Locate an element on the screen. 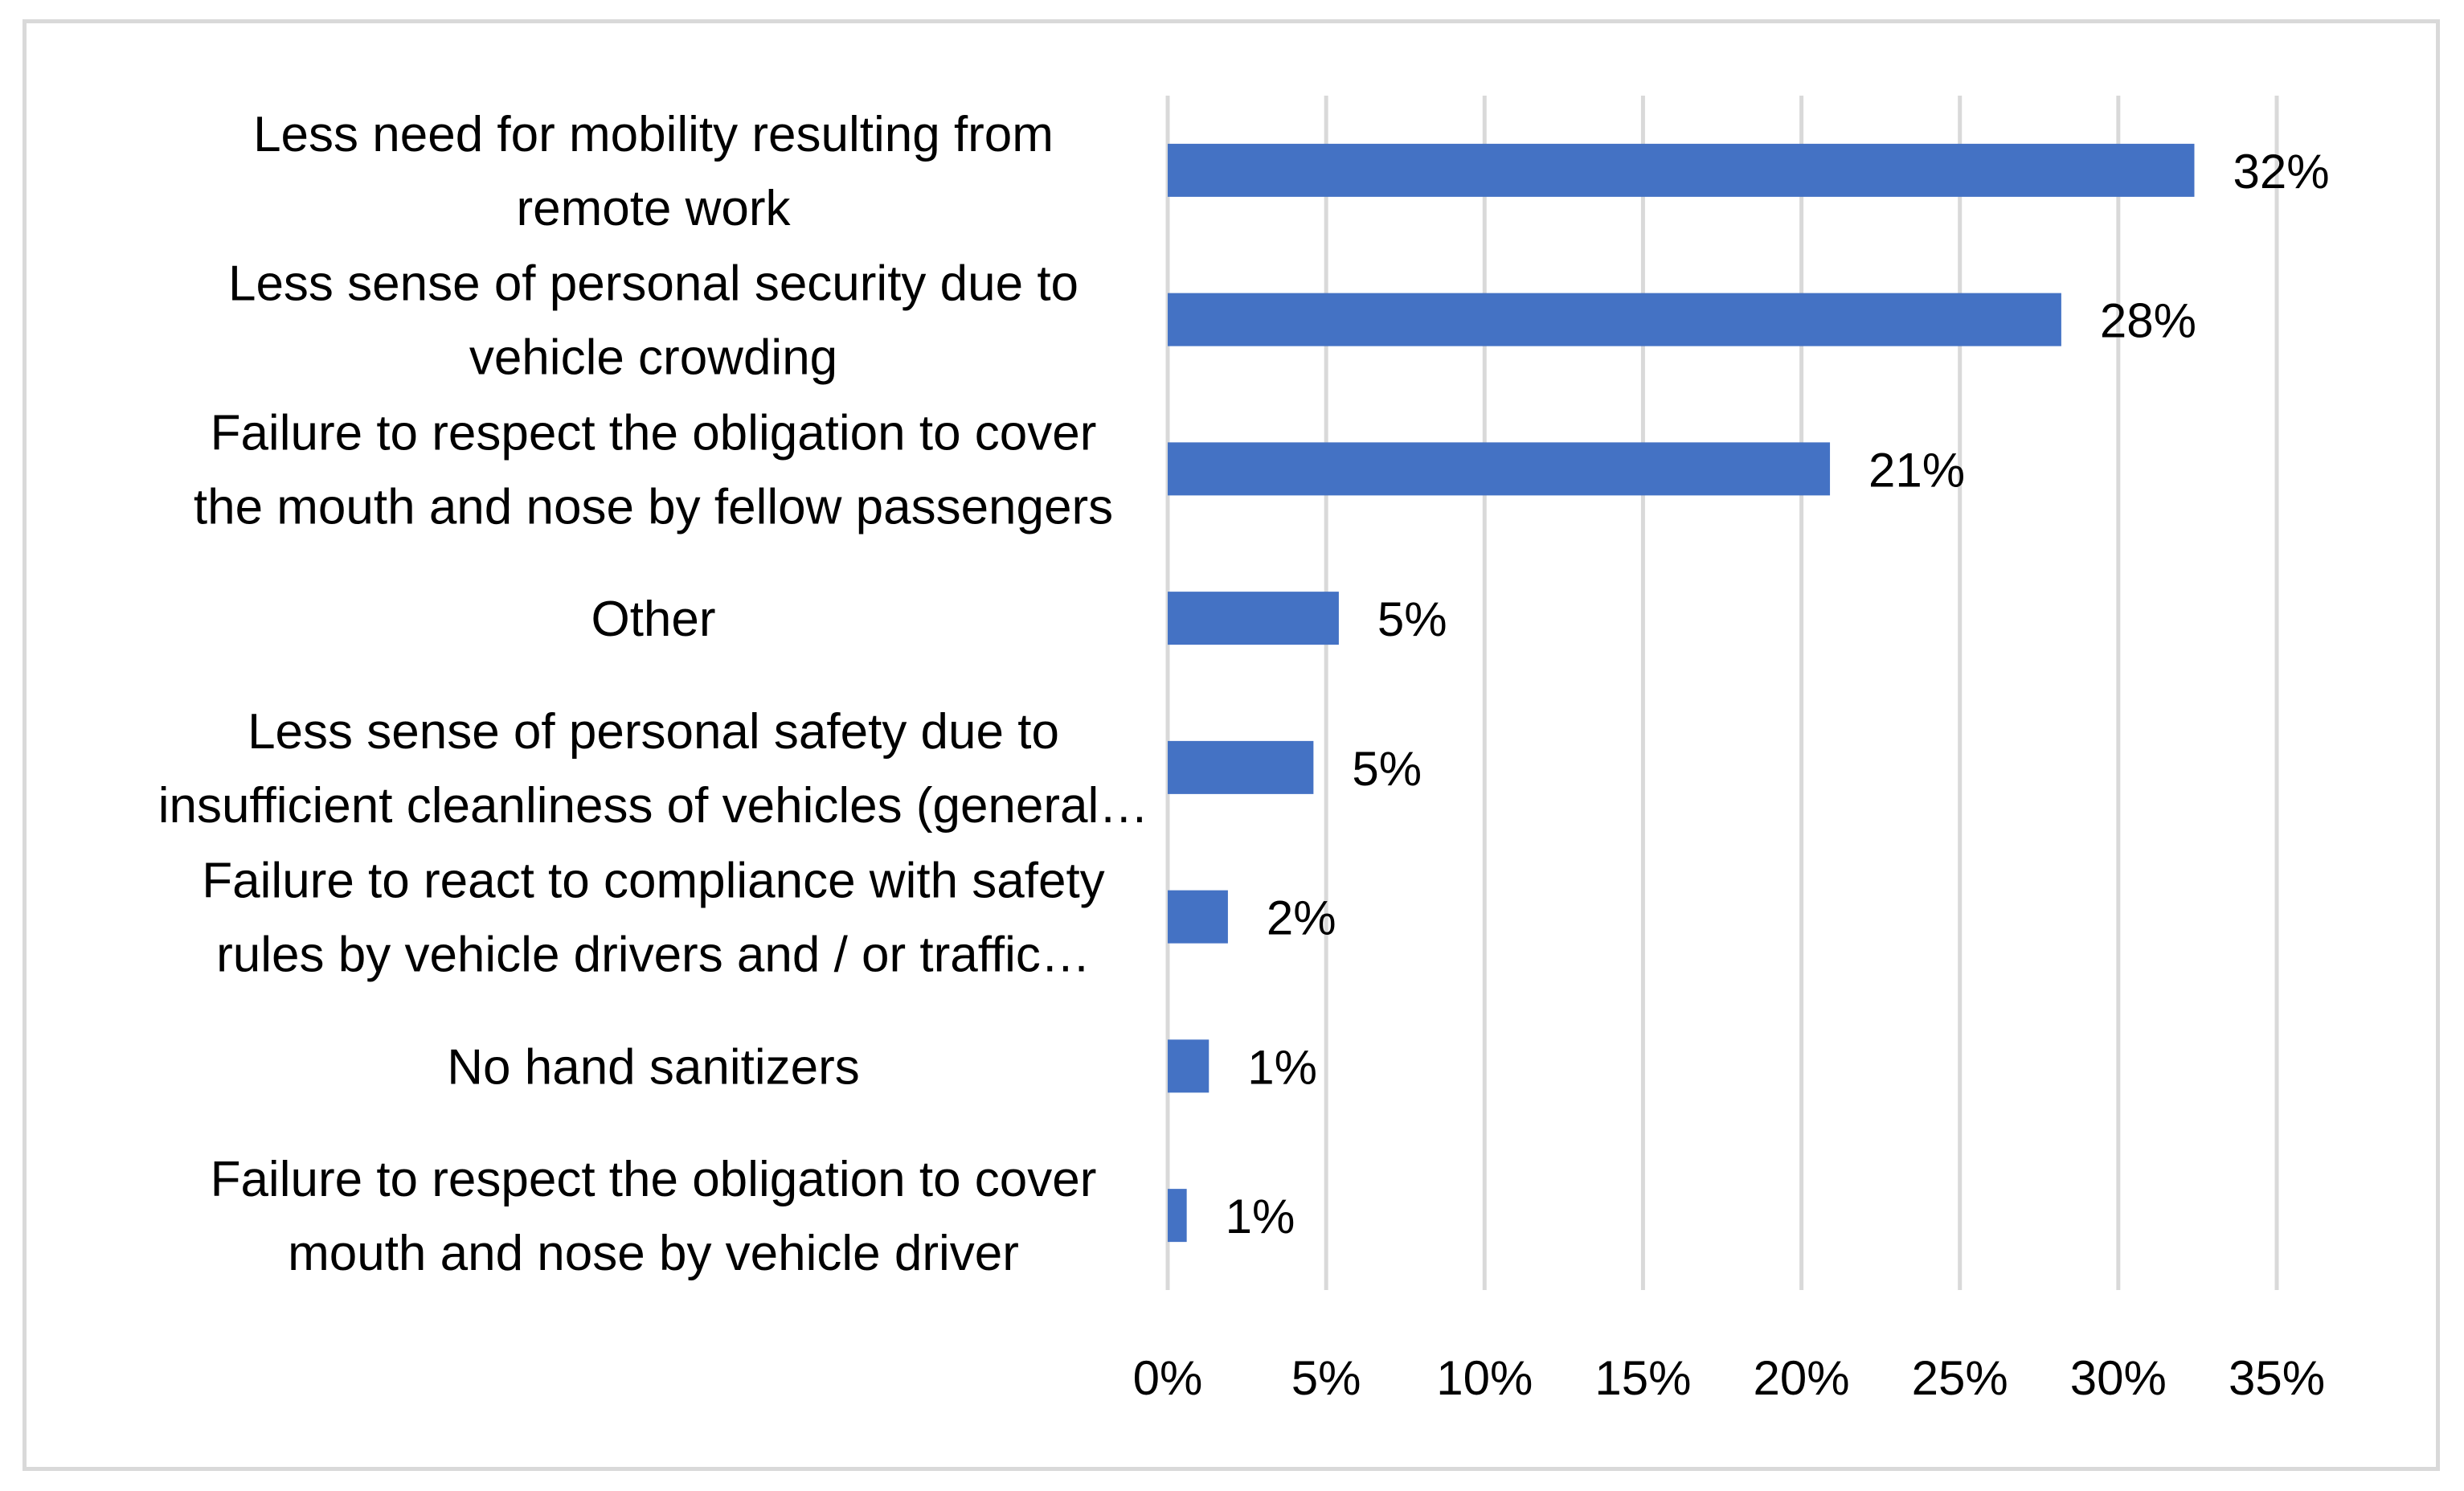 The image size is (2464, 1491). category-label: No hand sanitizers is located at coordinates (653, 1067).